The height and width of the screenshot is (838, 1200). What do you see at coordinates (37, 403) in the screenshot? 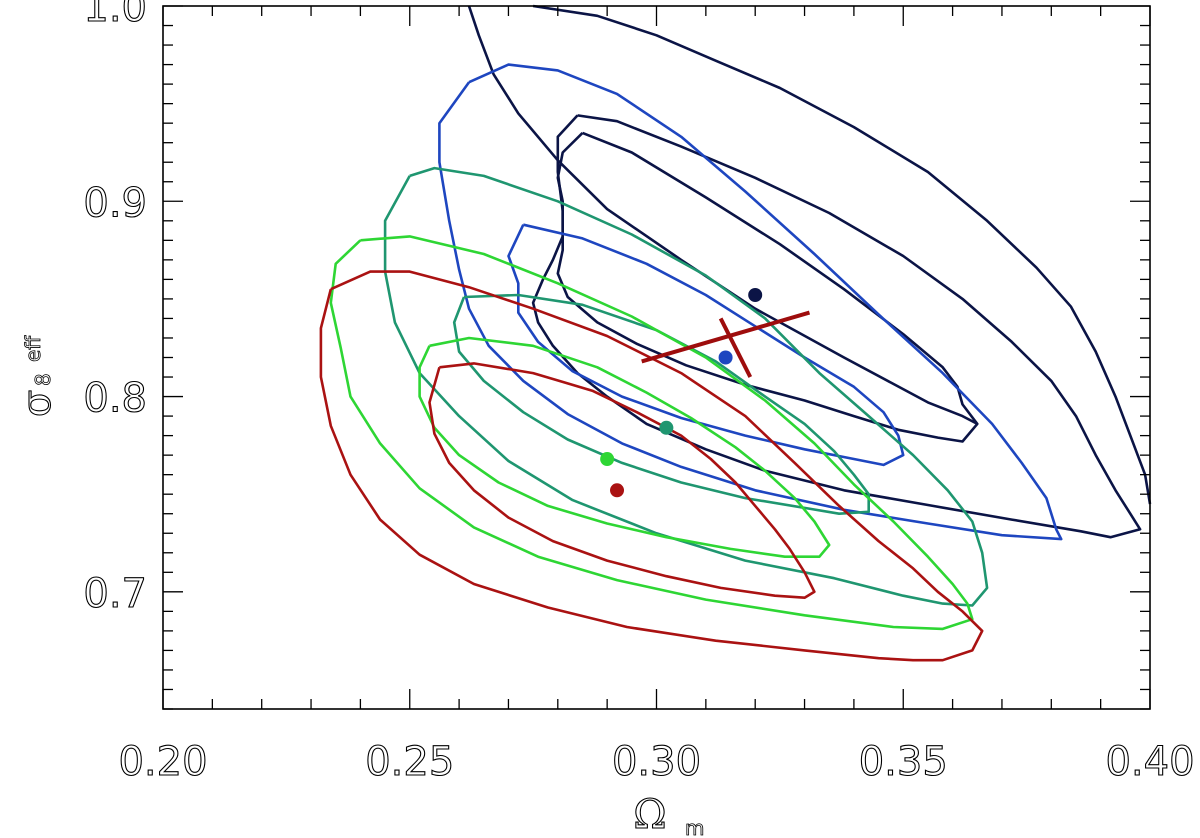
I see `y-axis-label: σ` at bounding box center [37, 403].